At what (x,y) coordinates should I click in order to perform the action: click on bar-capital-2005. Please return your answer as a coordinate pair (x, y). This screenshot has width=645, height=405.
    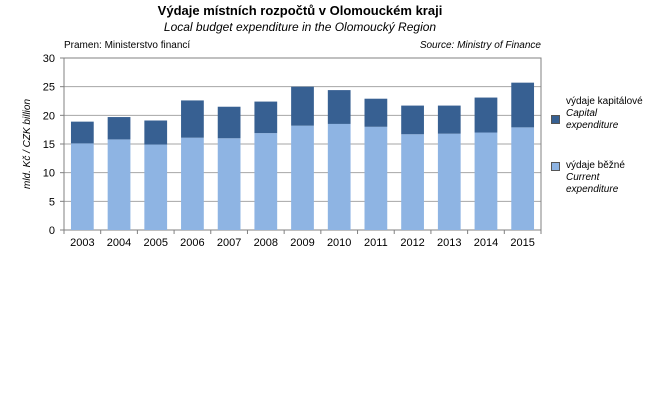
    Looking at the image, I should click on (156, 132).